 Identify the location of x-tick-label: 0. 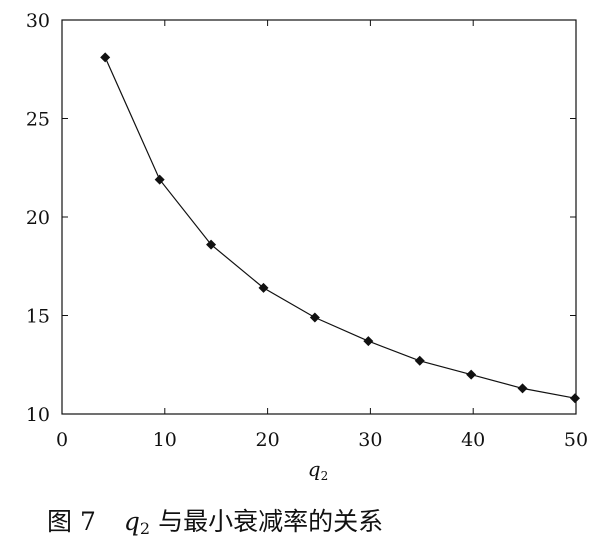
(62, 440).